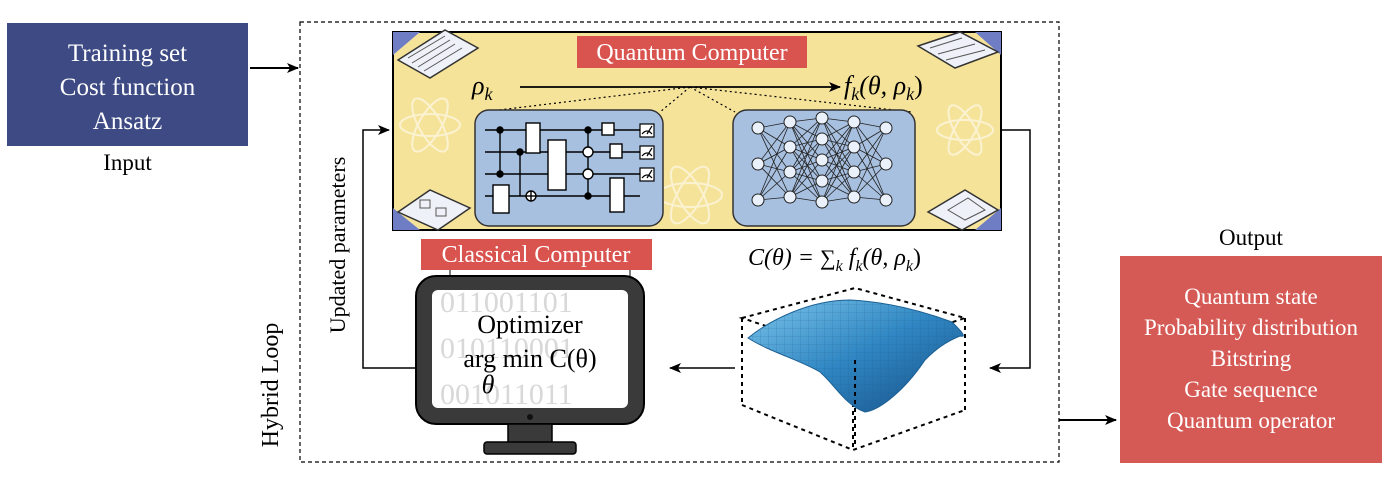  What do you see at coordinates (1251, 327) in the screenshot?
I see `output-line-probability-distribution: Probability distribution` at bounding box center [1251, 327].